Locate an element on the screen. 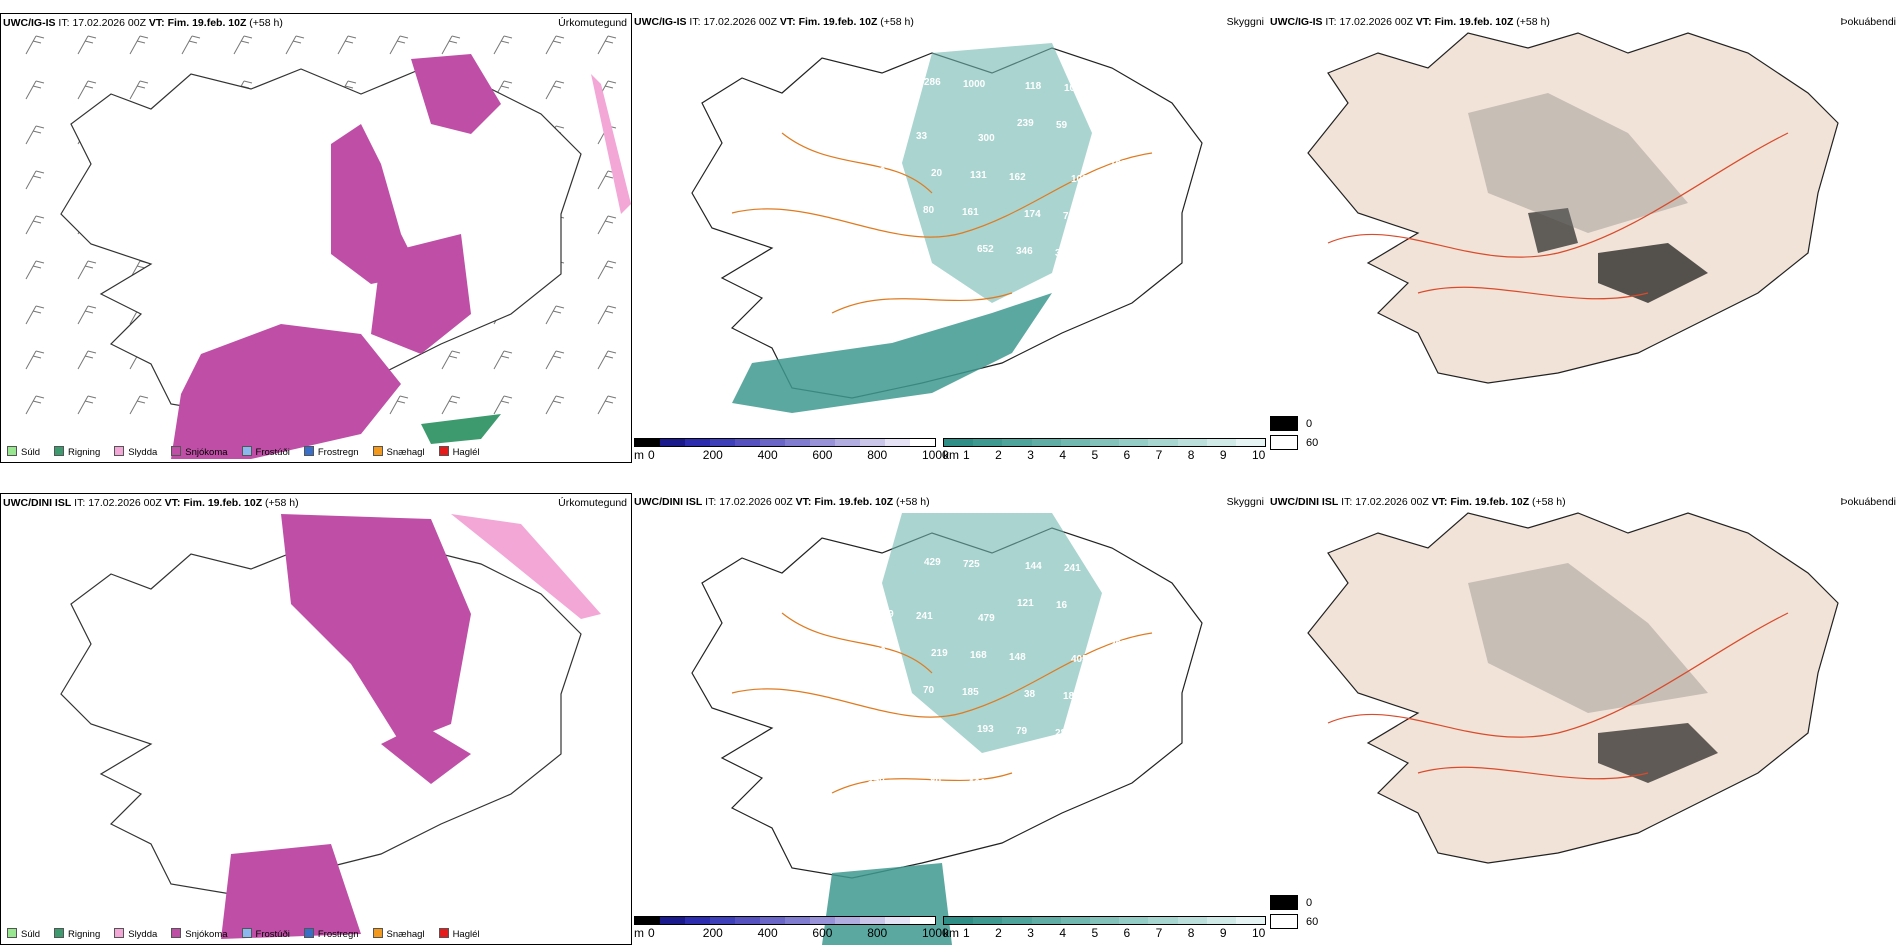  panel-title: Úrkomutegund is located at coordinates (592, 503).